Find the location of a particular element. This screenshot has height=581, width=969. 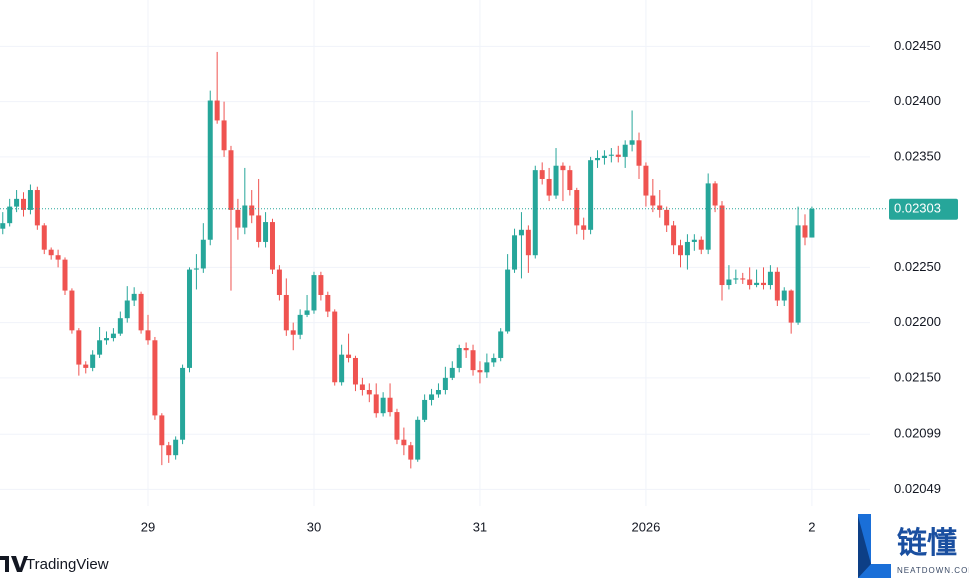

y-tick-label: 0.02200 is located at coordinates (917, 321).